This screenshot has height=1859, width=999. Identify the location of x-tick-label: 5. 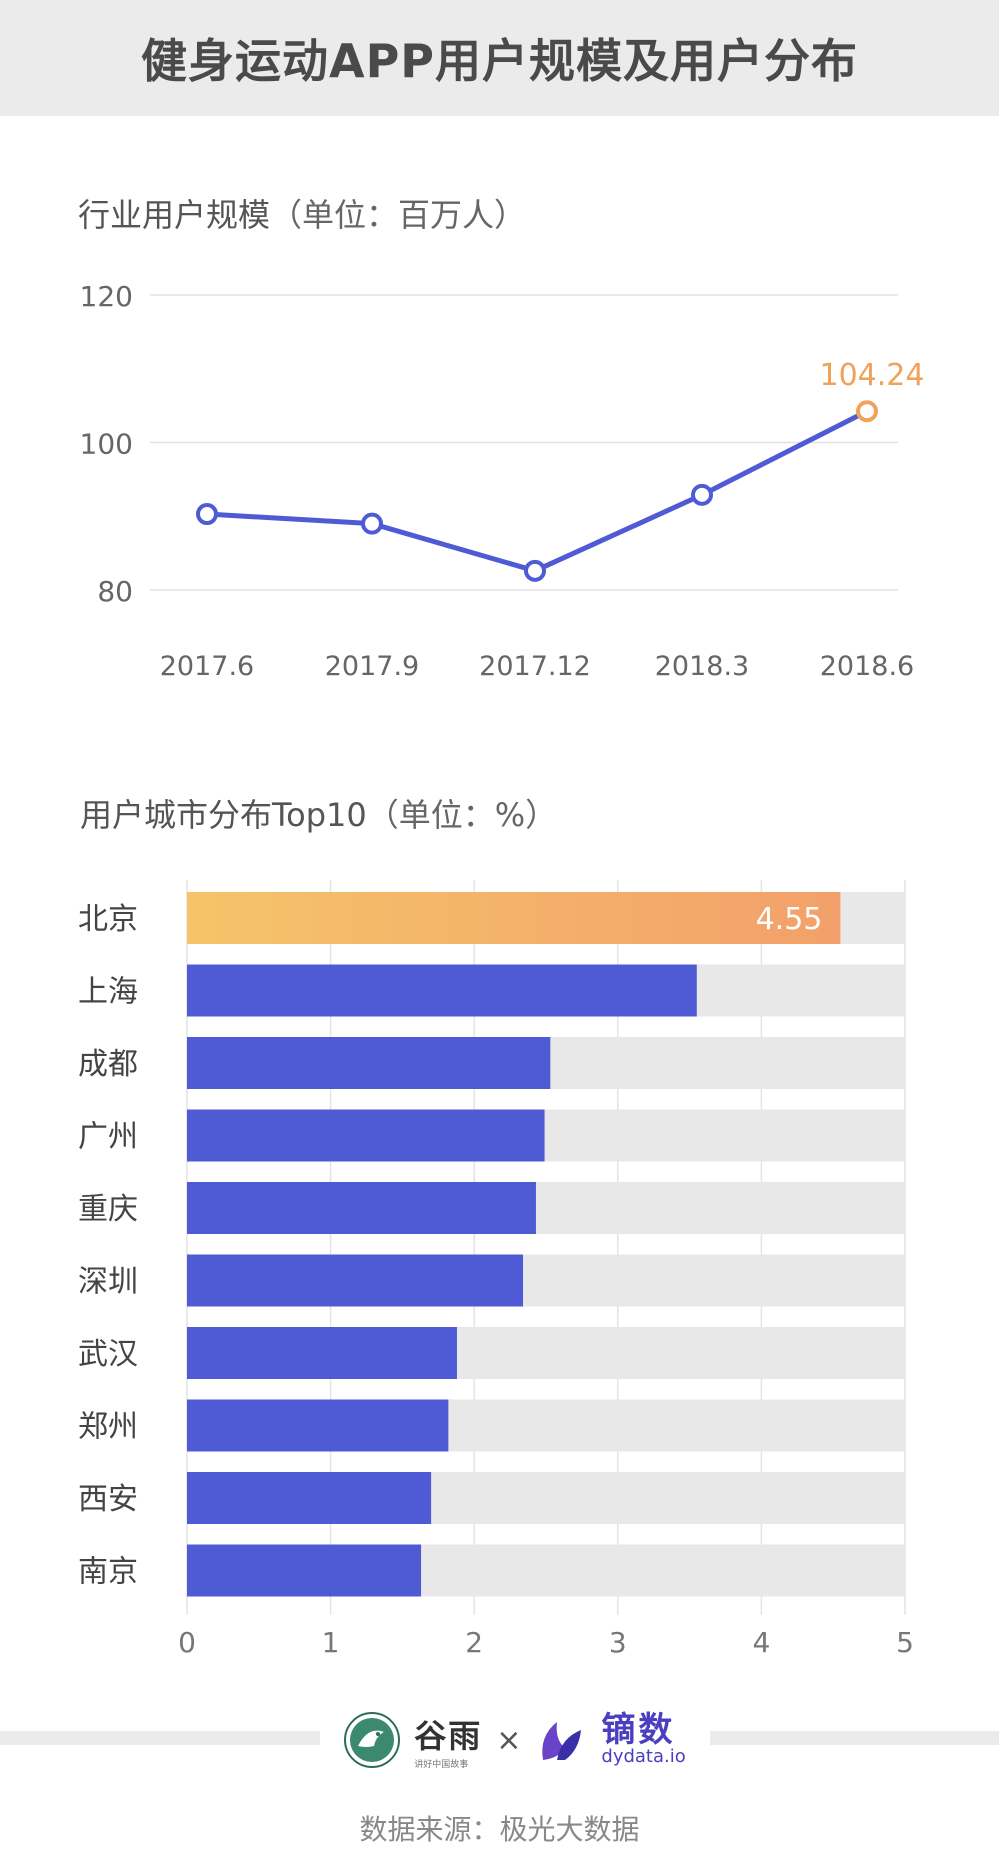
(905, 1642).